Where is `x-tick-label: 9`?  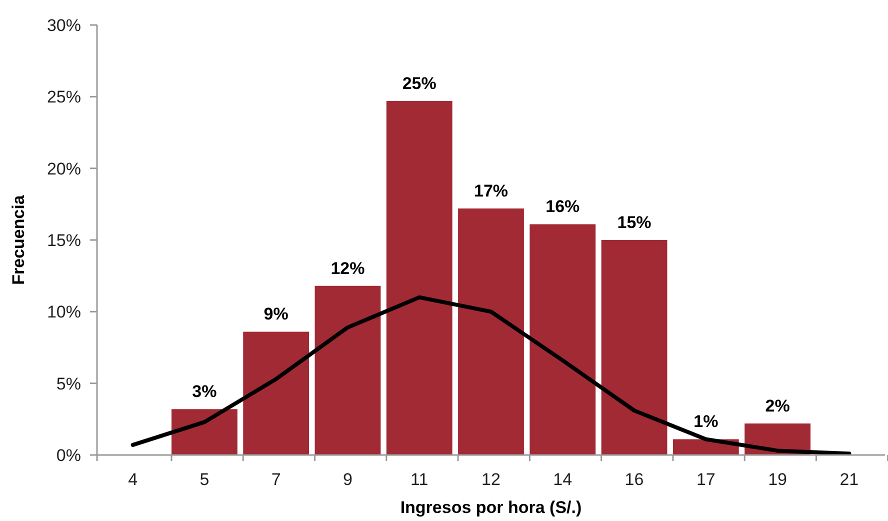 x-tick-label: 9 is located at coordinates (347, 479).